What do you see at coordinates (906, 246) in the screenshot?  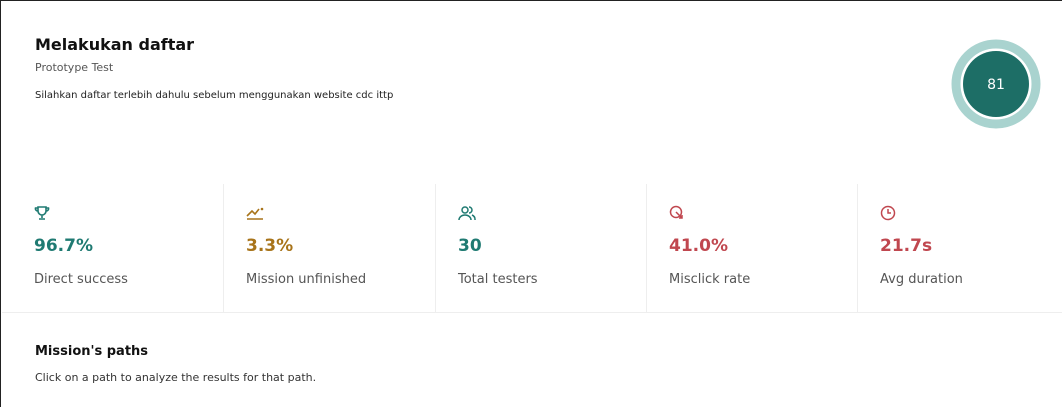 I see `stat-value: 21.7s` at bounding box center [906, 246].